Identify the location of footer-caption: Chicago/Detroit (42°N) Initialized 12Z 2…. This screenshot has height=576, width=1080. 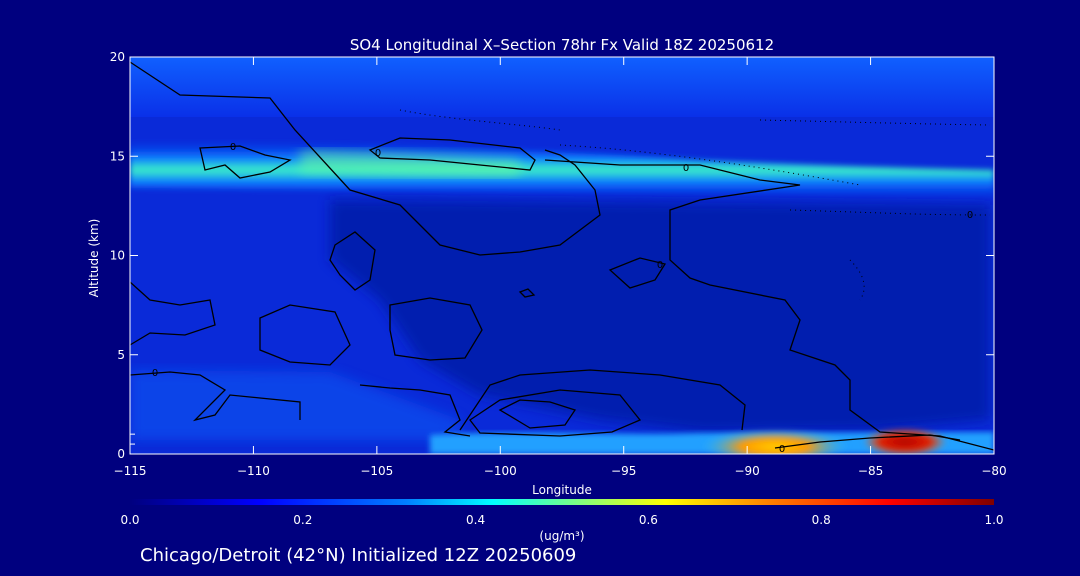
(358, 555).